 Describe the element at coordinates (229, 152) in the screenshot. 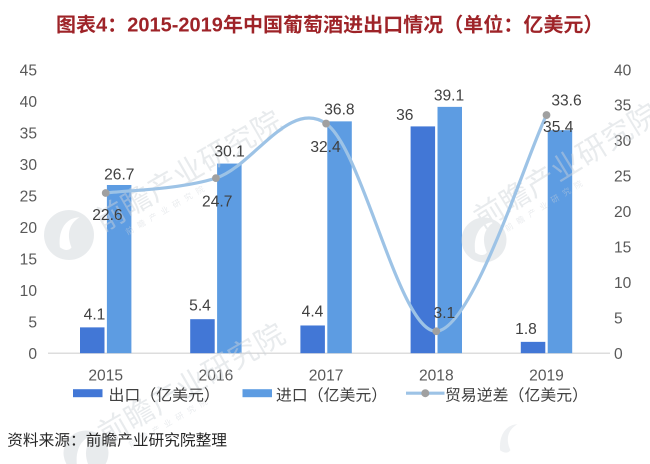

I see `svg-text: 30.1` at that location.